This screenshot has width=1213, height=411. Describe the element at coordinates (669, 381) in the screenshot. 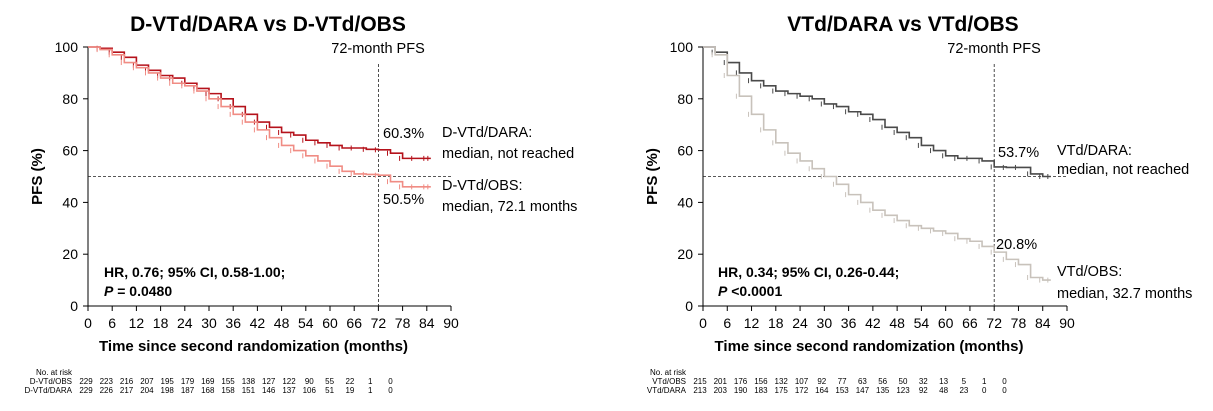

I see `risk-row-label: VTd/OBS` at that location.